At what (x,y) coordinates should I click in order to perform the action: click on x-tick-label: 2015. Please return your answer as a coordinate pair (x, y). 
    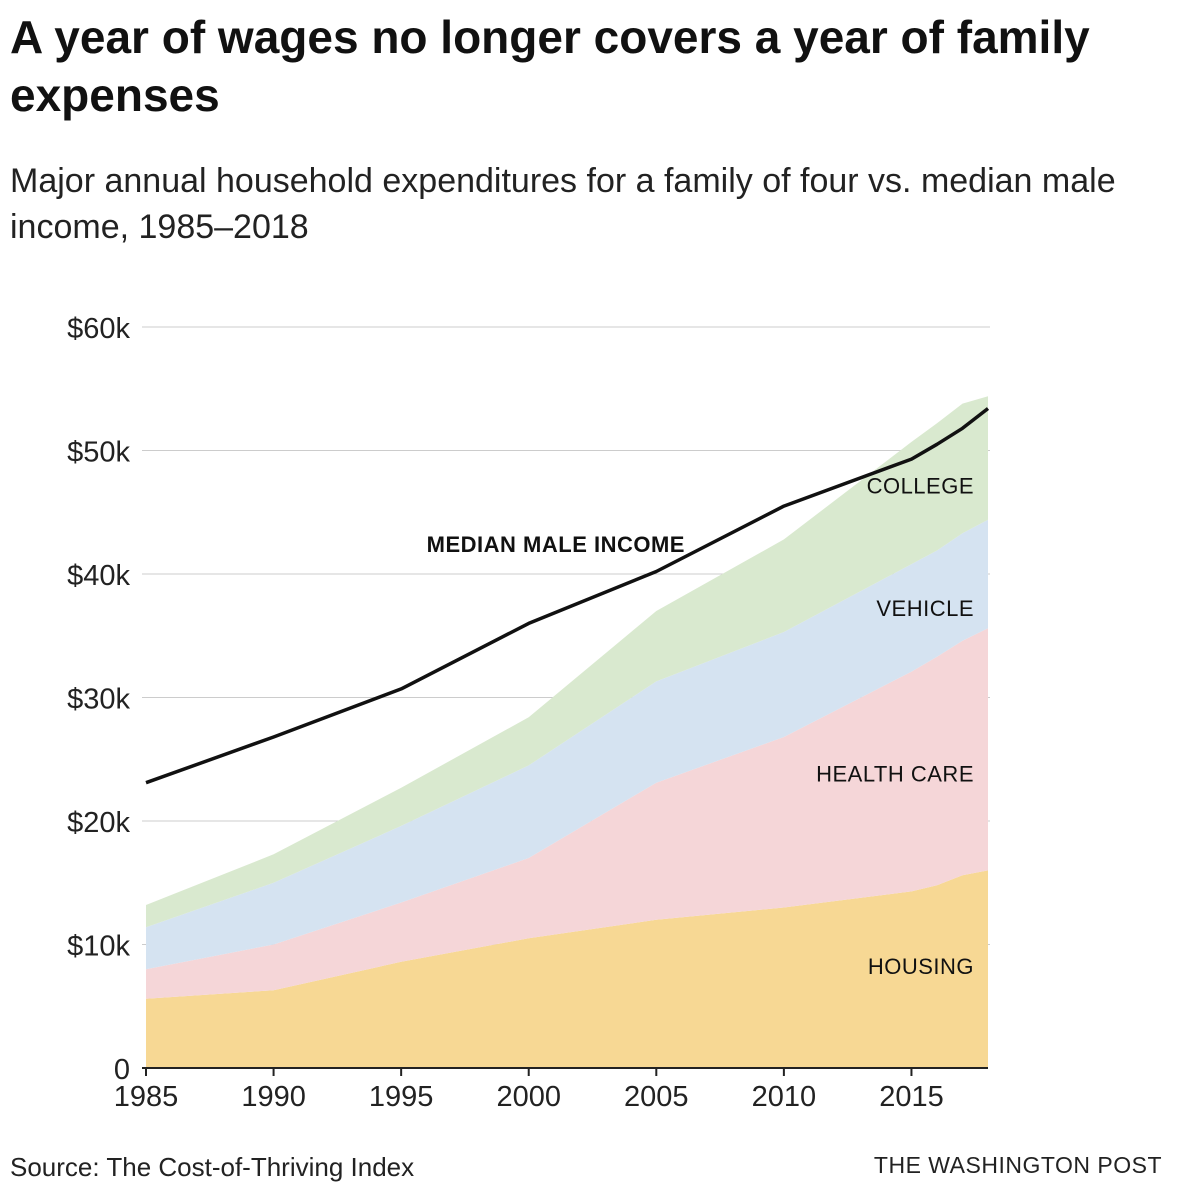
    Looking at the image, I should click on (911, 1097).